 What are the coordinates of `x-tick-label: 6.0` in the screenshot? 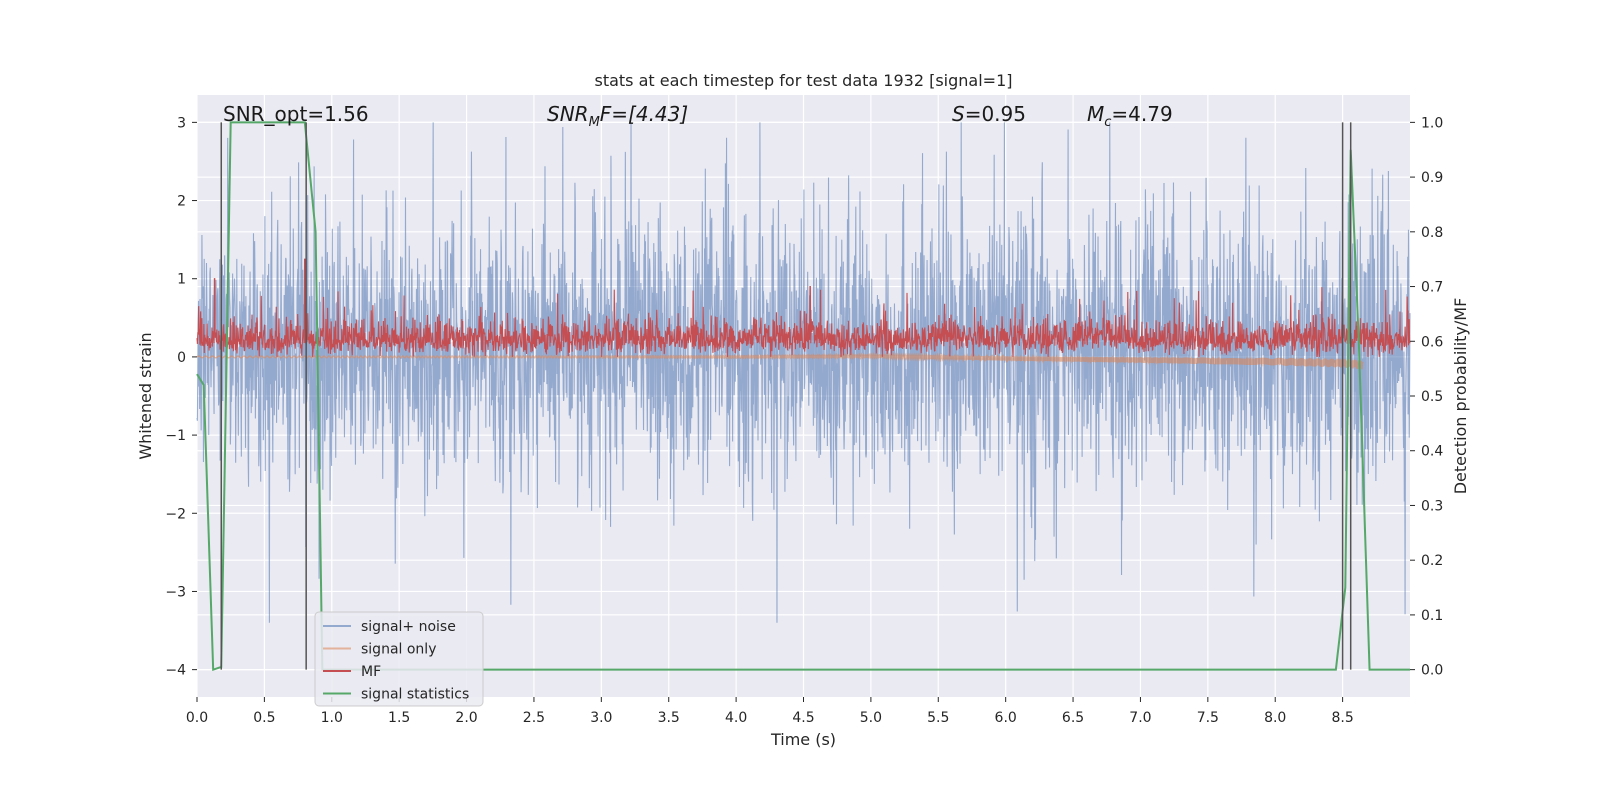 It's located at (1006, 718).